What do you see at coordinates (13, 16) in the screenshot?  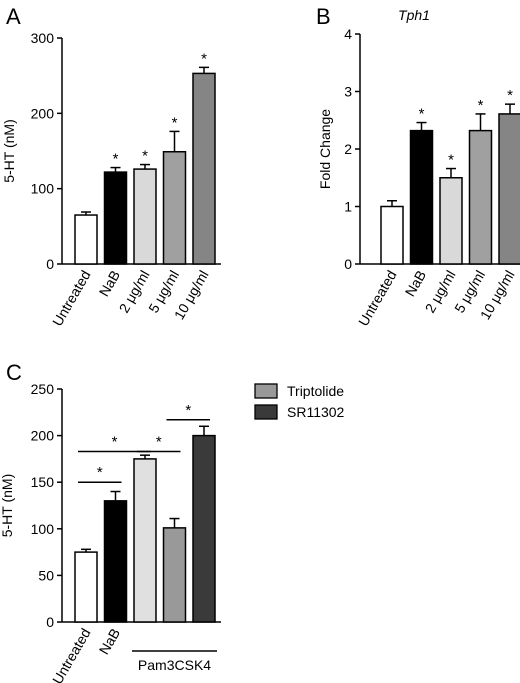 I see `panel-a-letter: A` at bounding box center [13, 16].